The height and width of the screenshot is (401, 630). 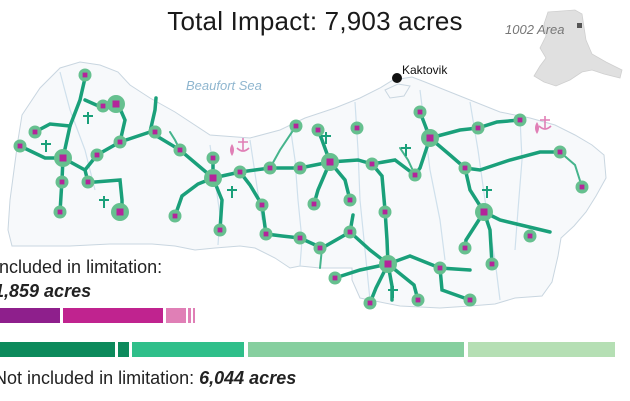 I want to click on kaktovik-town-marker, so click(x=397, y=78).